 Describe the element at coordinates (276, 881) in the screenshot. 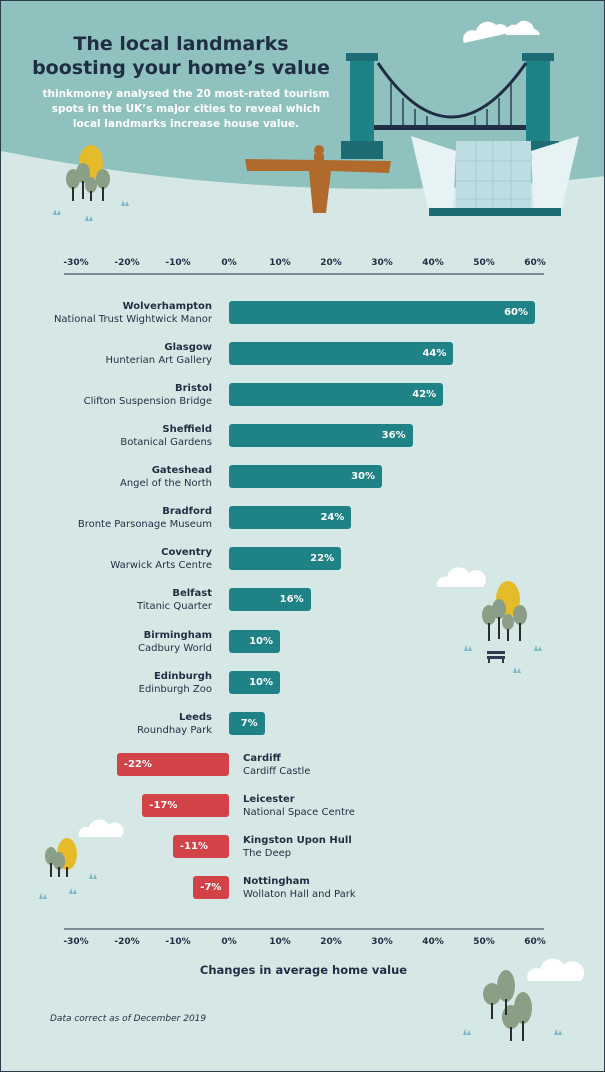

I see `city-name: Nottingham` at that location.